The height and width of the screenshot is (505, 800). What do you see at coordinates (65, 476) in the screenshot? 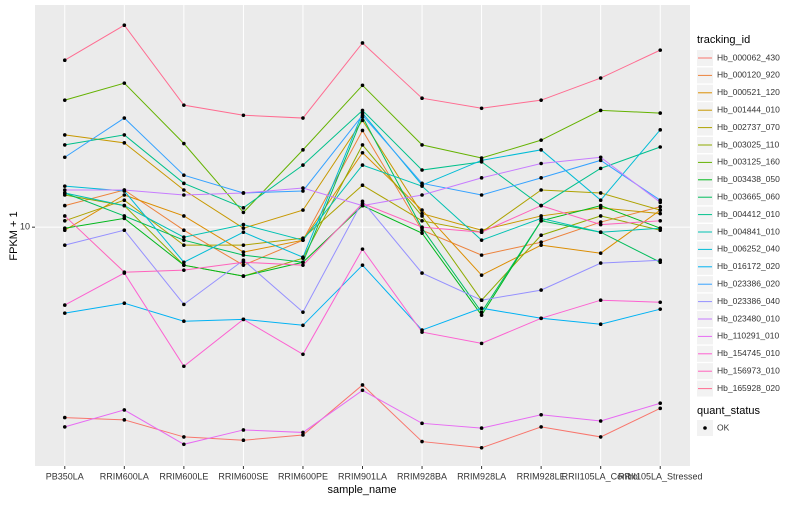
I see `x-tick-label: PB350LA` at bounding box center [65, 476].